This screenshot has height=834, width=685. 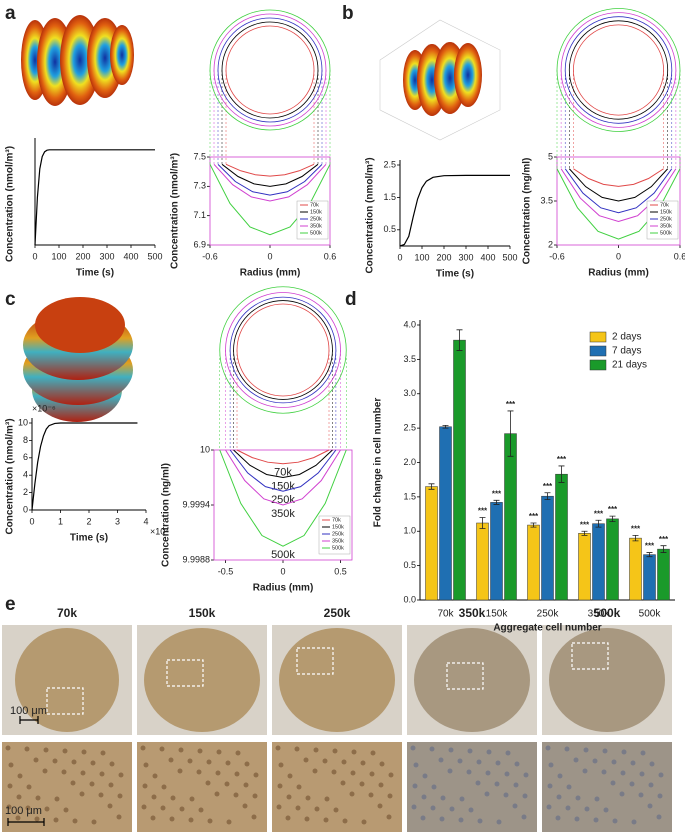 I want to click on curve-label: 250k, so click(x=283, y=500).